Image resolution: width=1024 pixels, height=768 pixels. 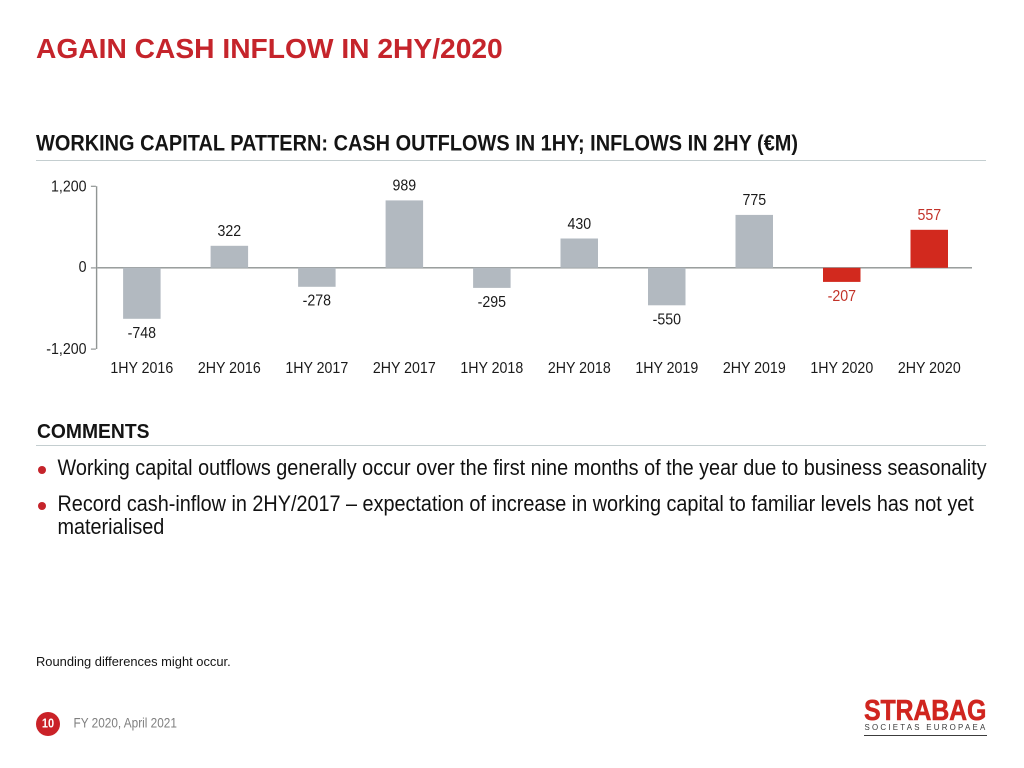 What do you see at coordinates (404, 368) in the screenshot?
I see `svg-text: 2HY 2017` at bounding box center [404, 368].